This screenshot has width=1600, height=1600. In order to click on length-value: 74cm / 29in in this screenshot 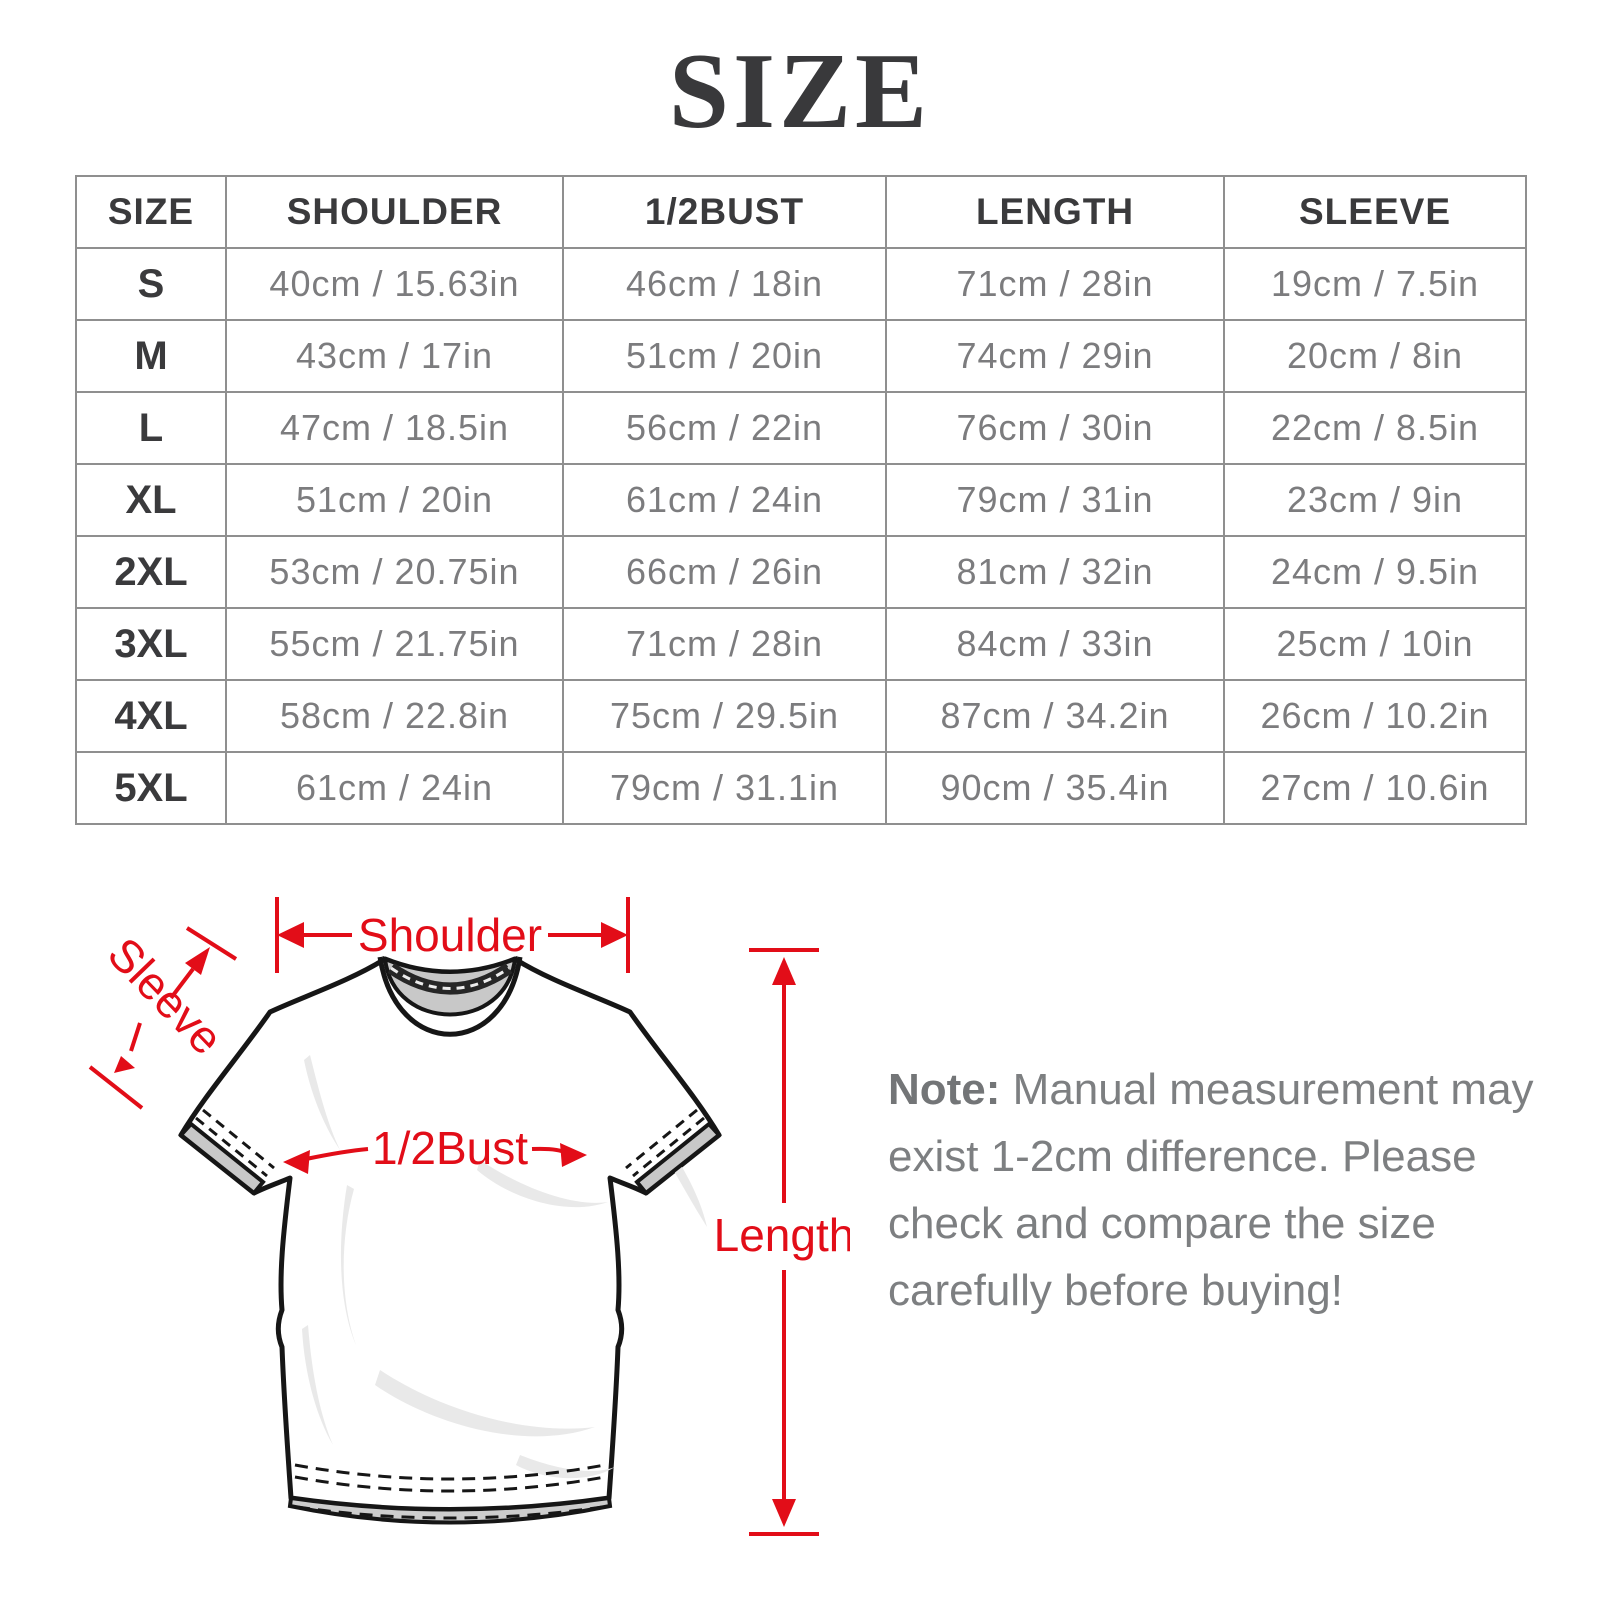, I will do `click(1055, 356)`.